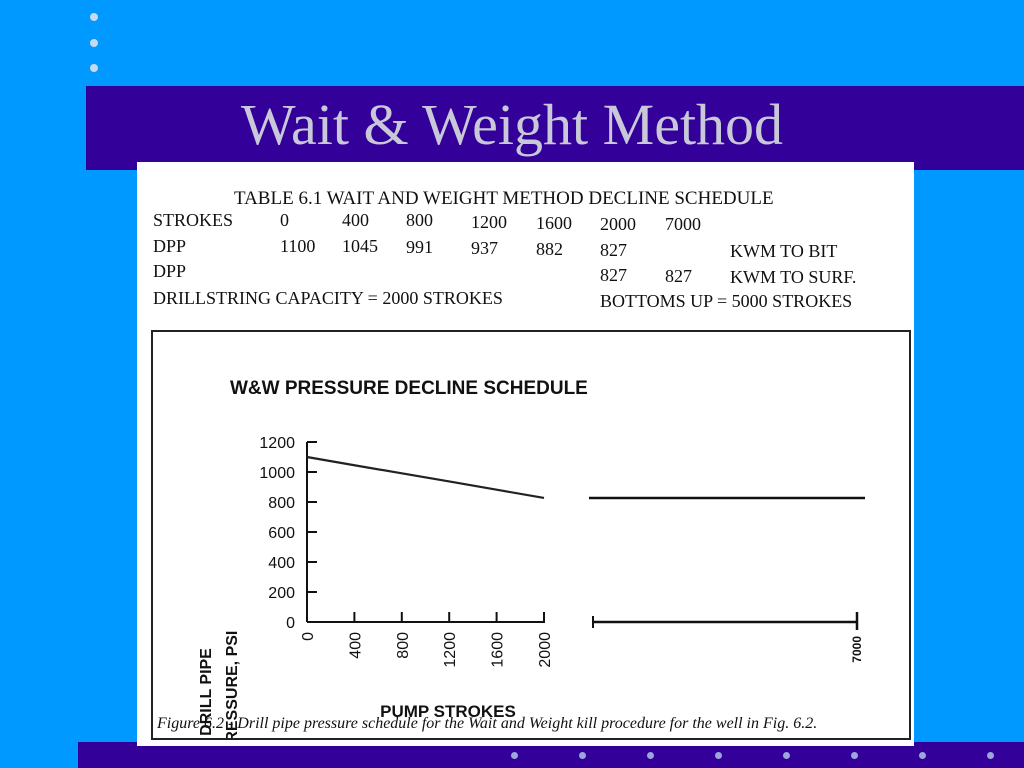  Describe the element at coordinates (618, 224) in the screenshot. I see `strokes-cell: 2000` at that location.